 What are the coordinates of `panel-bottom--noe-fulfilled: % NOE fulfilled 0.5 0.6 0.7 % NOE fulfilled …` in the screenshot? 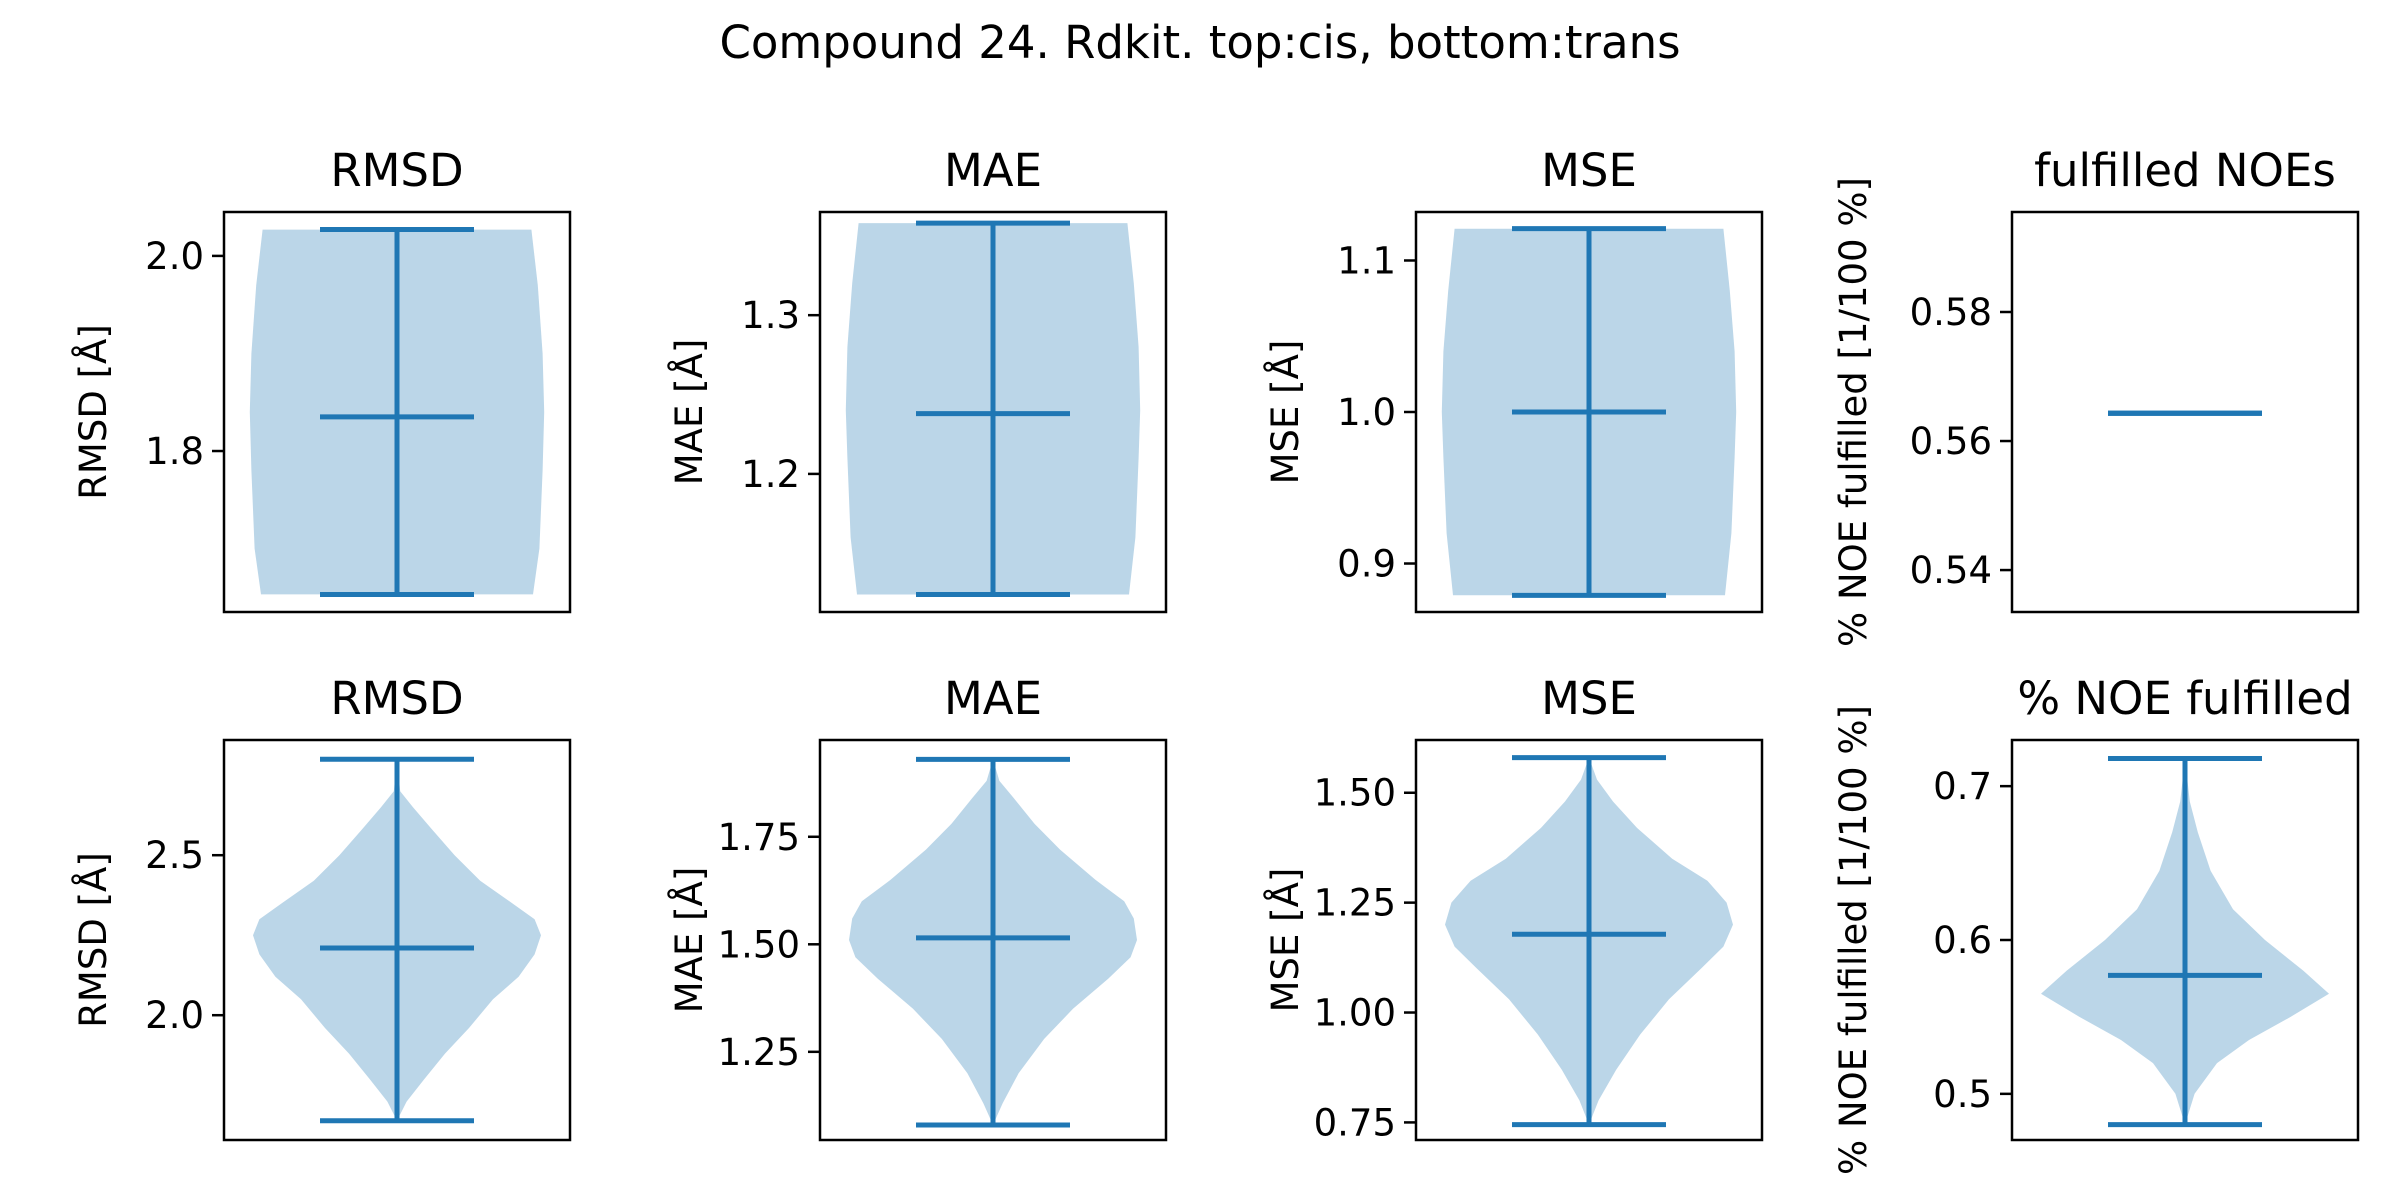 It's located at (2096, 923).